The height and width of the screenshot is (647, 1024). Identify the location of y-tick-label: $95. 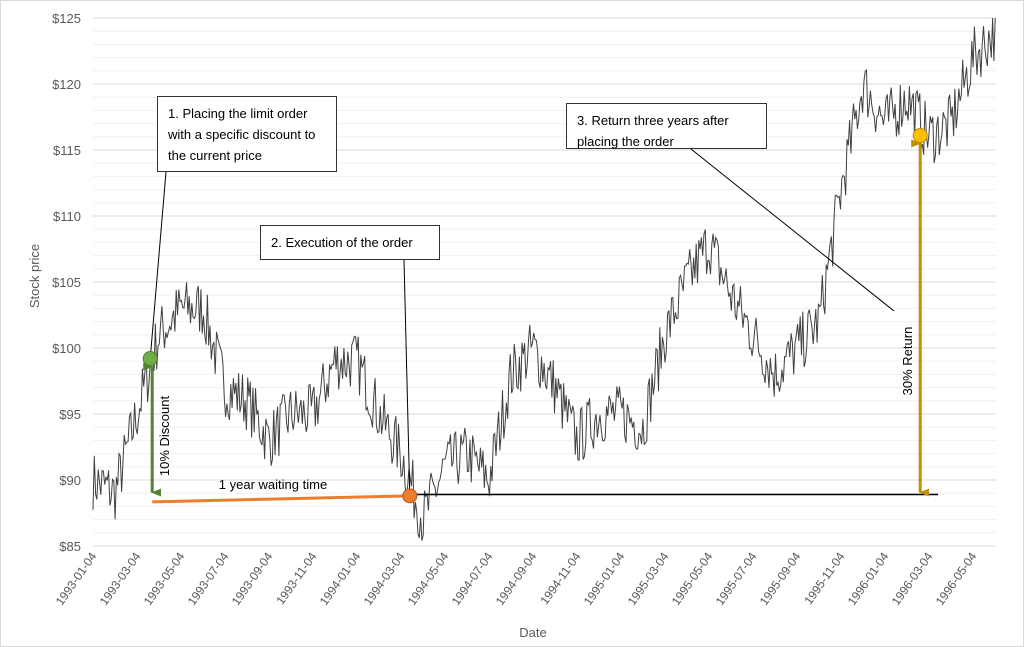
(70, 414).